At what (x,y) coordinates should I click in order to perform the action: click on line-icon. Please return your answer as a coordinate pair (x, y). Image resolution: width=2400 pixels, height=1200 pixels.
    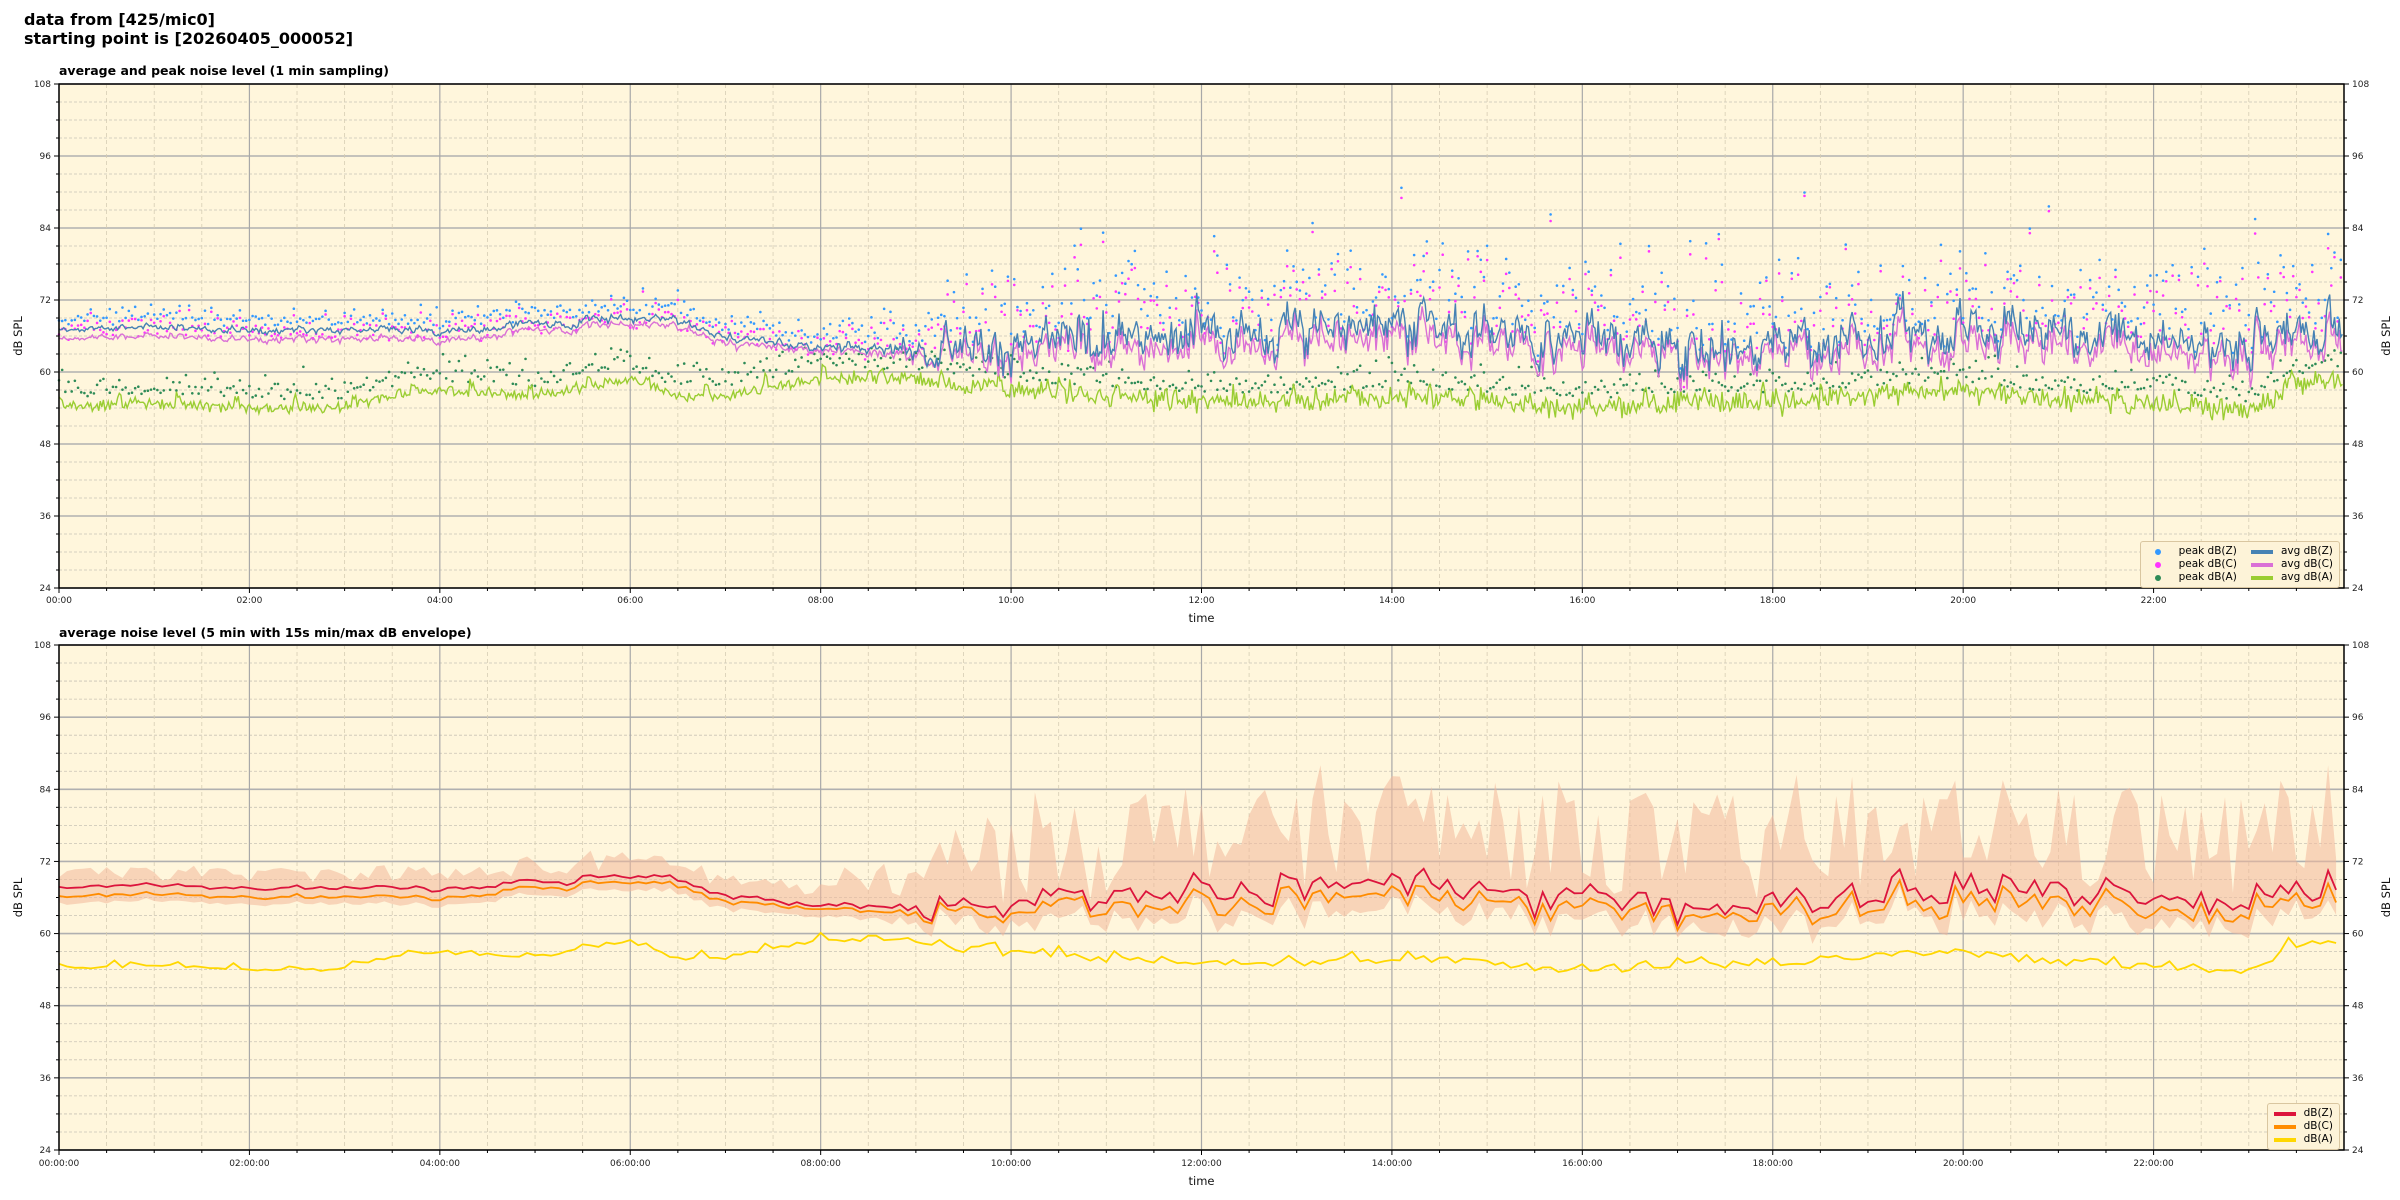
    Looking at the image, I should click on (2284, 1126).